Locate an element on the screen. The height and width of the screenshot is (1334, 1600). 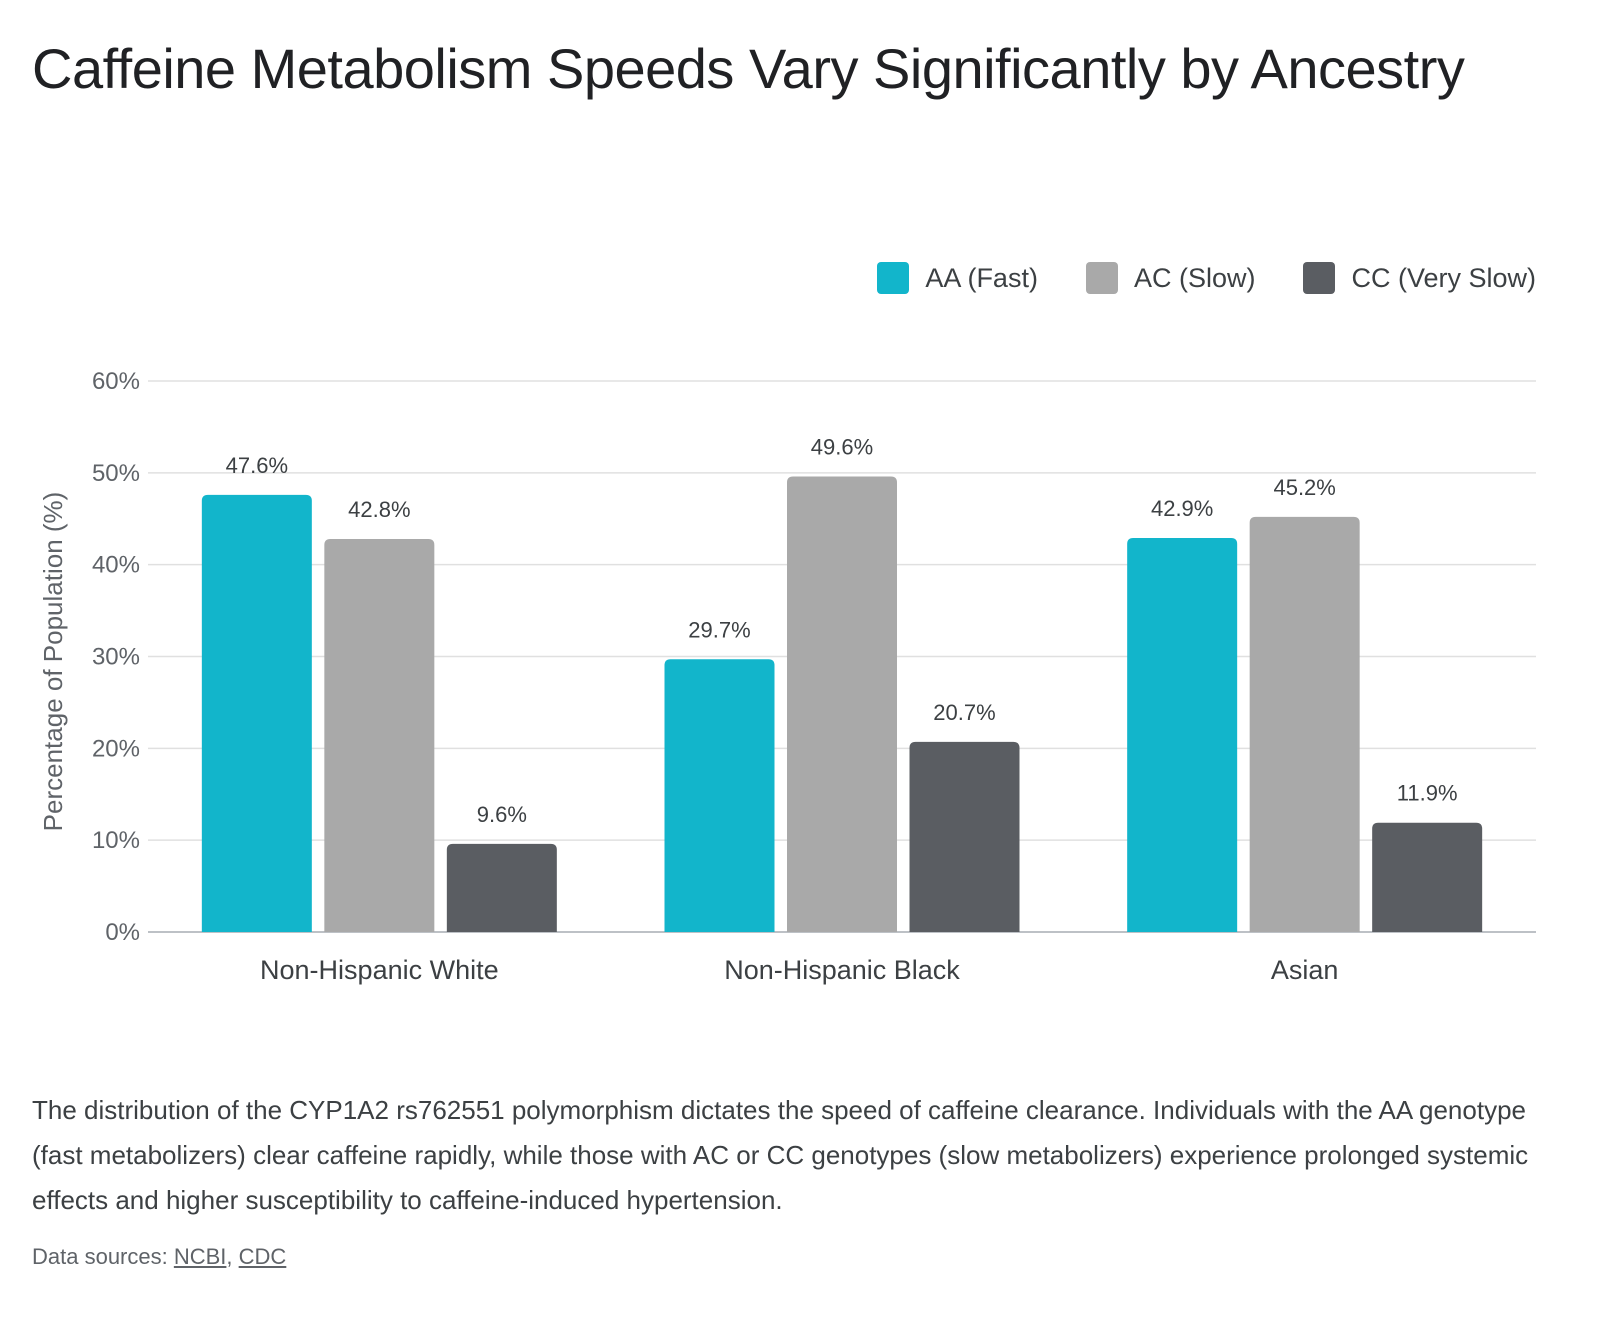
y-tick-label: 0% is located at coordinates (122, 932).